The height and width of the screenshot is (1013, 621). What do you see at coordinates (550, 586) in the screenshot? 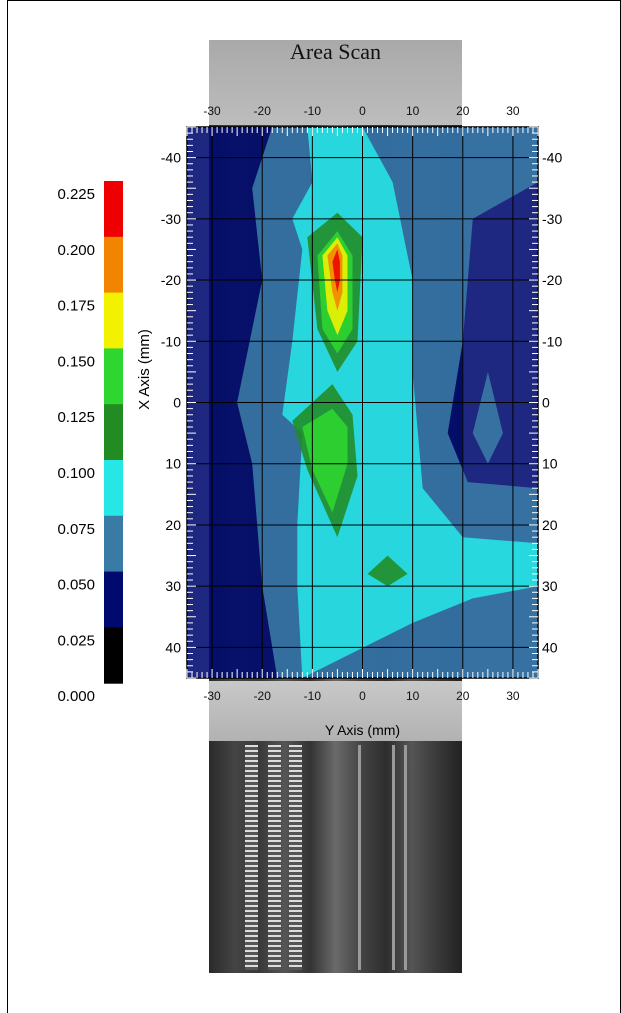
I see `y-tick-label-right: 30` at bounding box center [550, 586].